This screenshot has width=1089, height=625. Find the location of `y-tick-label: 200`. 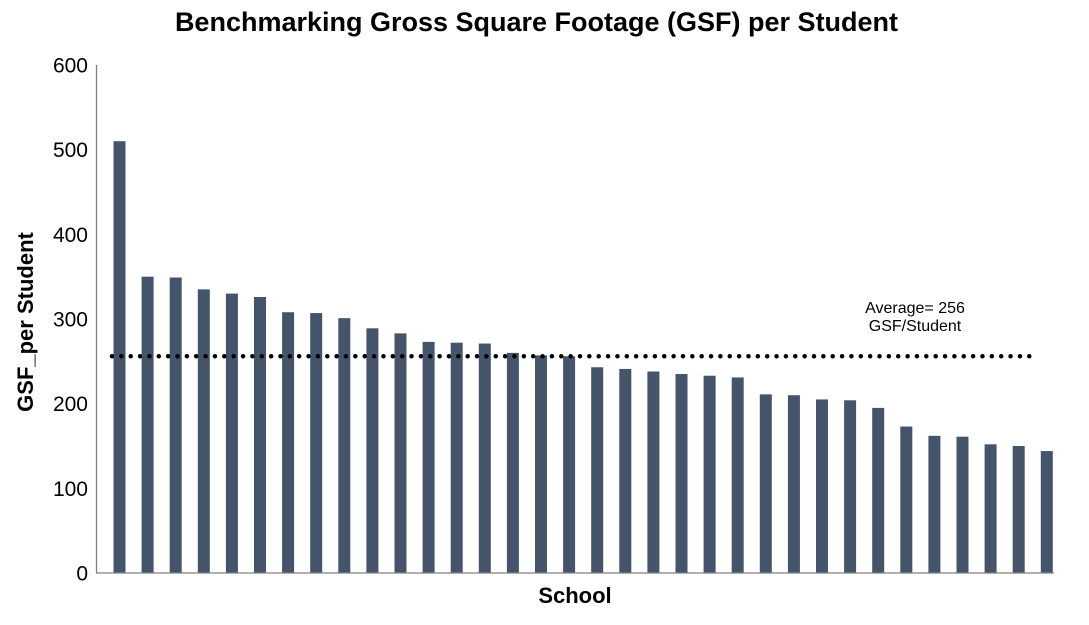

y-tick-label: 200 is located at coordinates (70, 404).